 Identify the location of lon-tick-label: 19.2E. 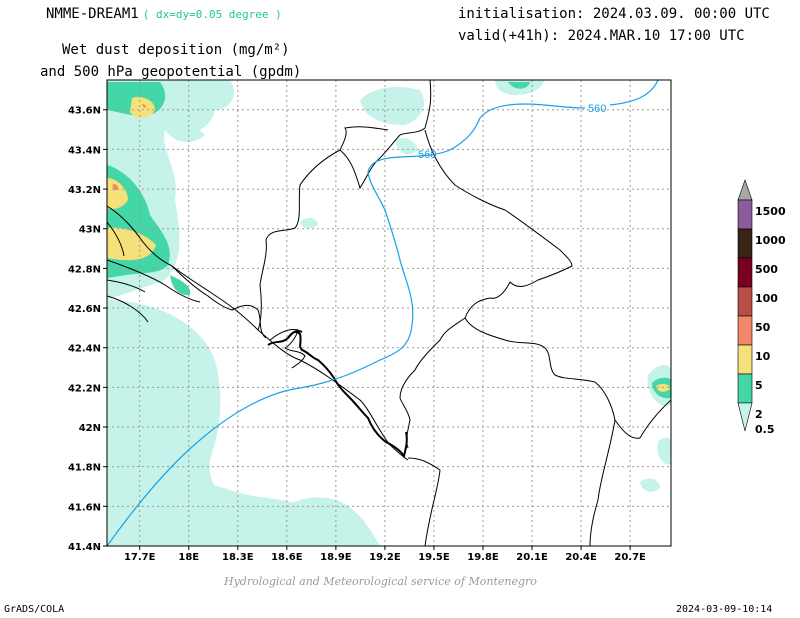
(385, 557).